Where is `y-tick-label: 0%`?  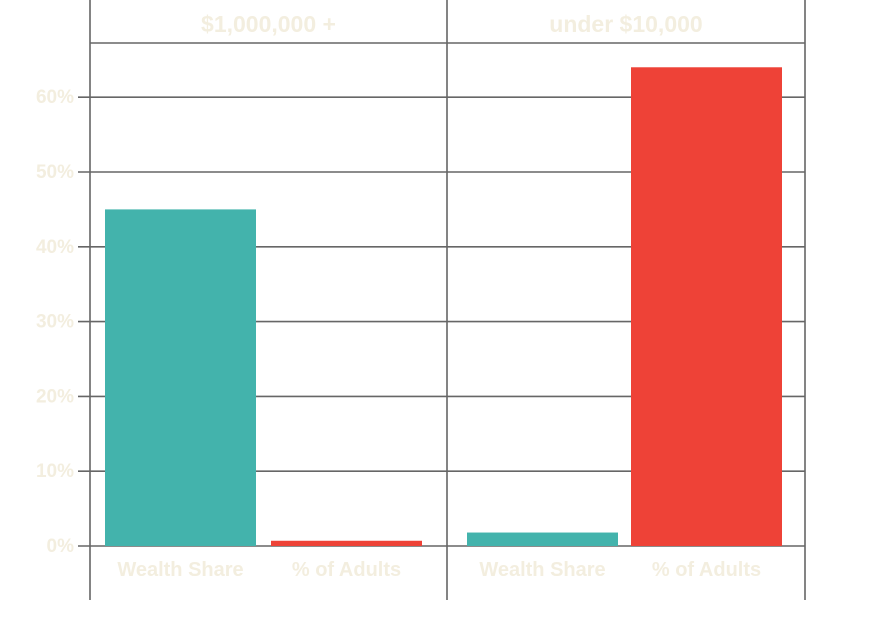 y-tick-label: 0% is located at coordinates (61, 546).